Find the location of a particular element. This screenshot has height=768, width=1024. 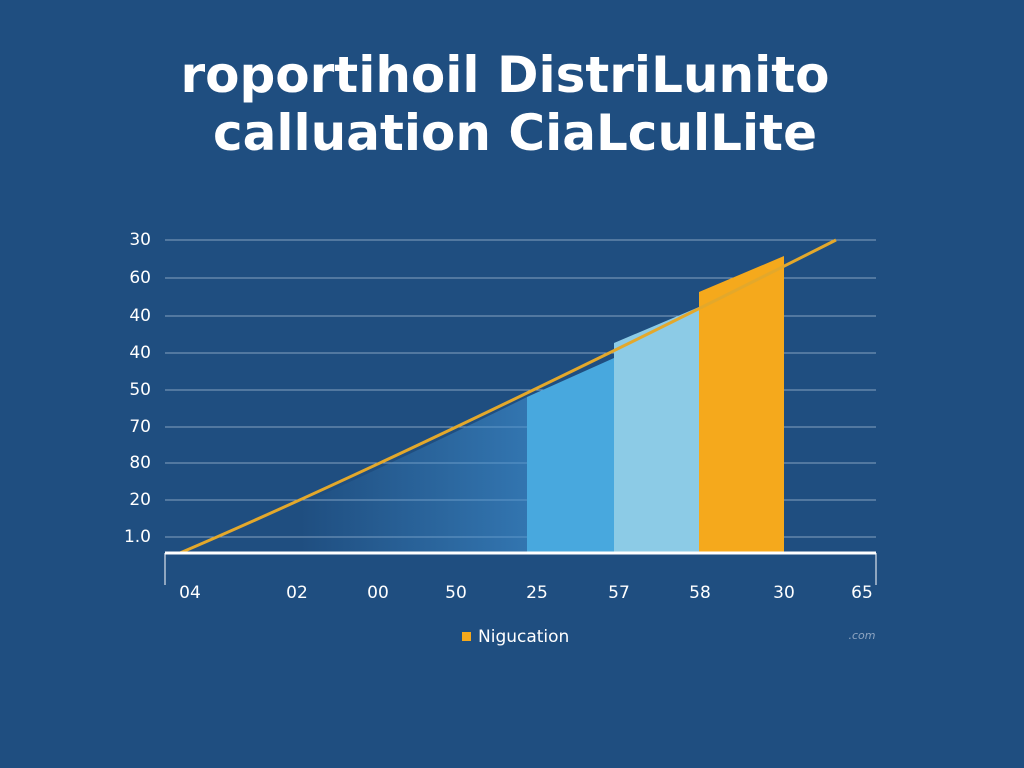

y-tick-label: 60 is located at coordinates (140, 278).